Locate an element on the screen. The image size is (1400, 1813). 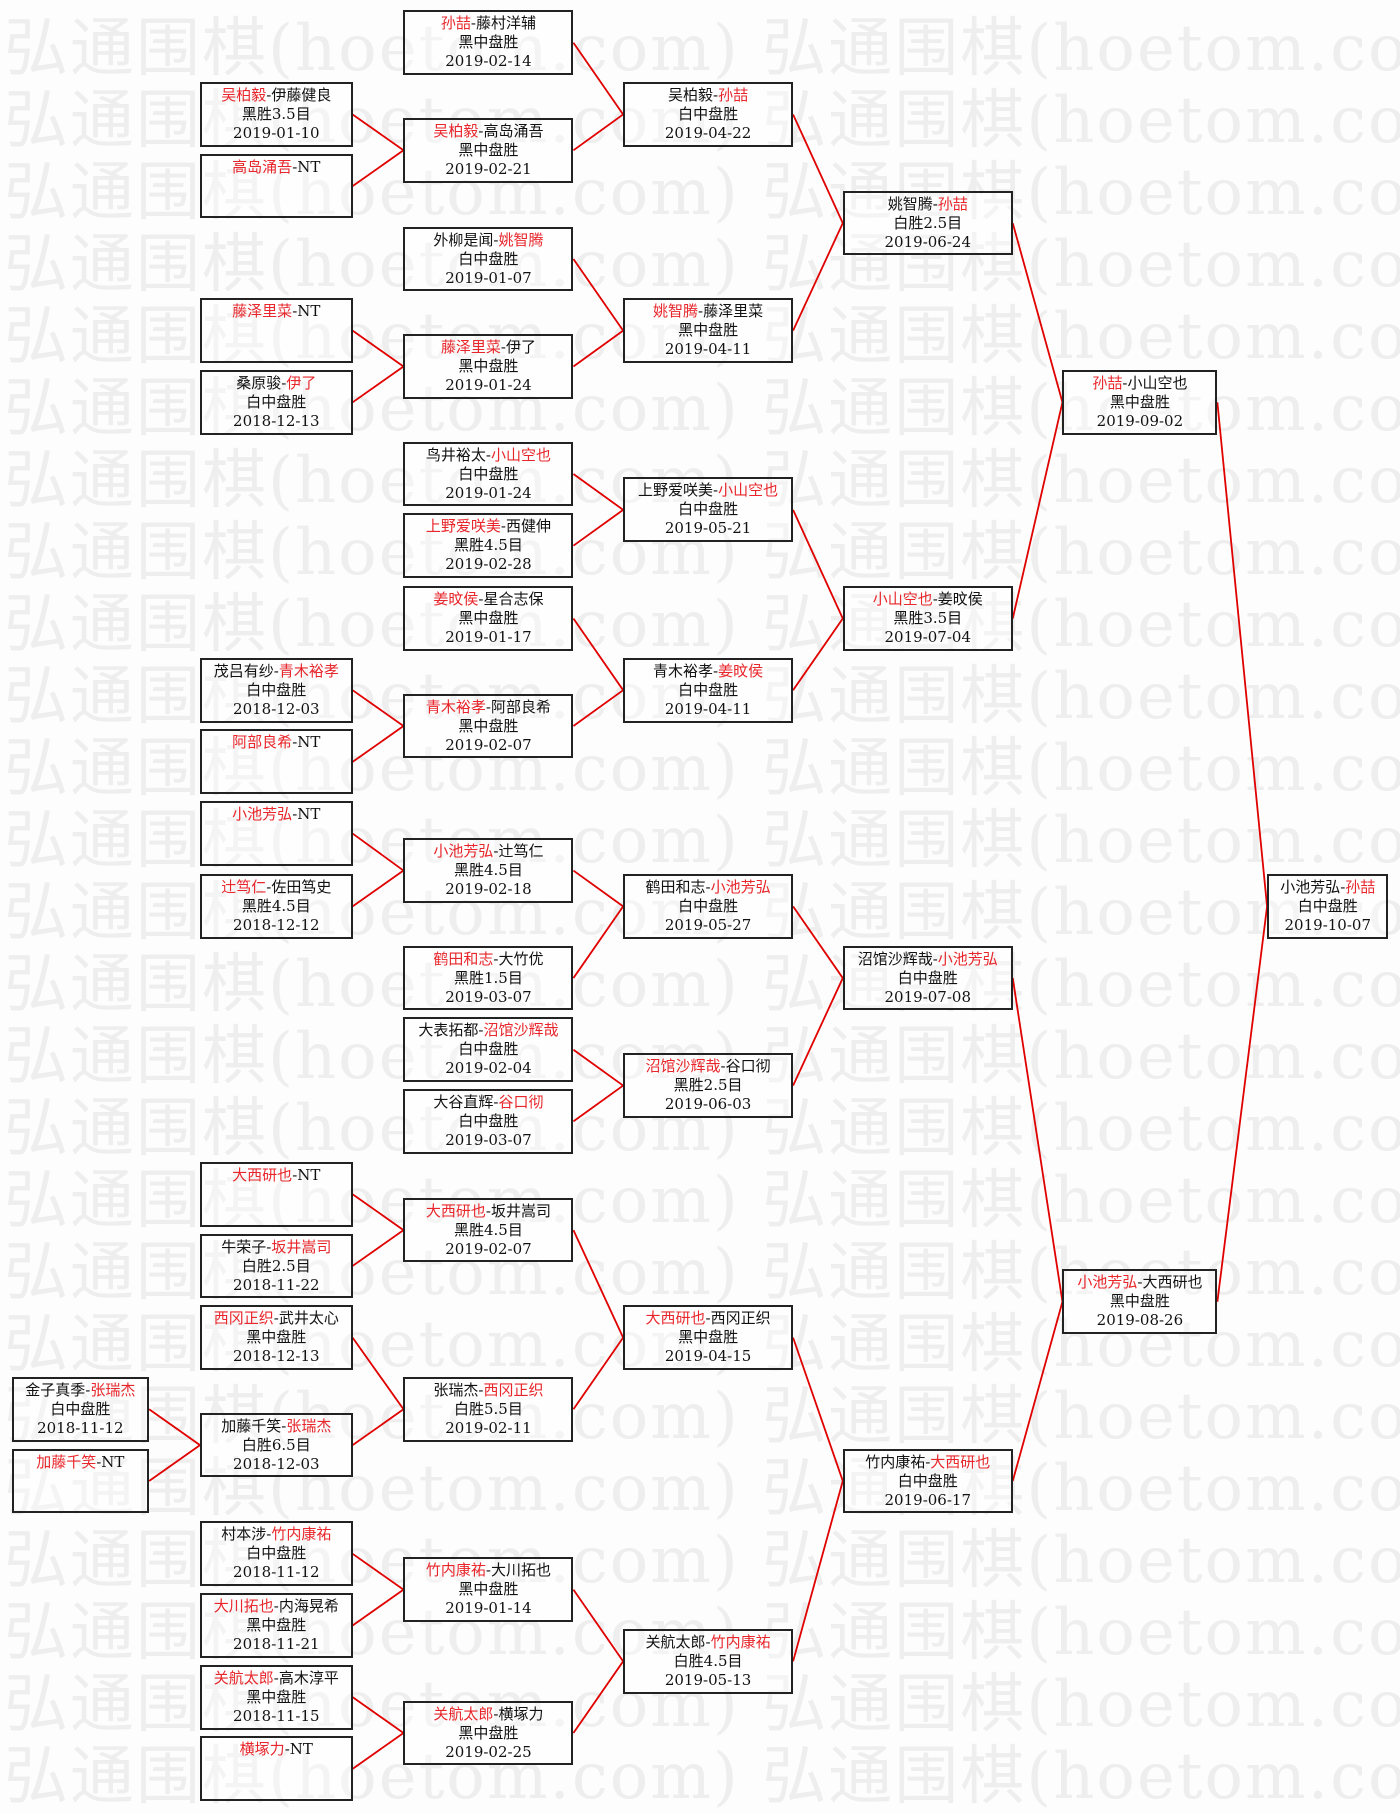
player-2: 姚智腾 is located at coordinates (521, 239).